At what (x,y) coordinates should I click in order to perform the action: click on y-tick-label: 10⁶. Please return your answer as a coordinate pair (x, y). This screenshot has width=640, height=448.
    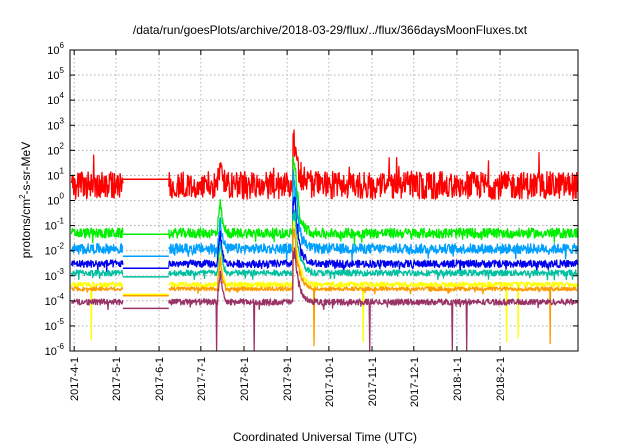
    Looking at the image, I should click on (55, 49).